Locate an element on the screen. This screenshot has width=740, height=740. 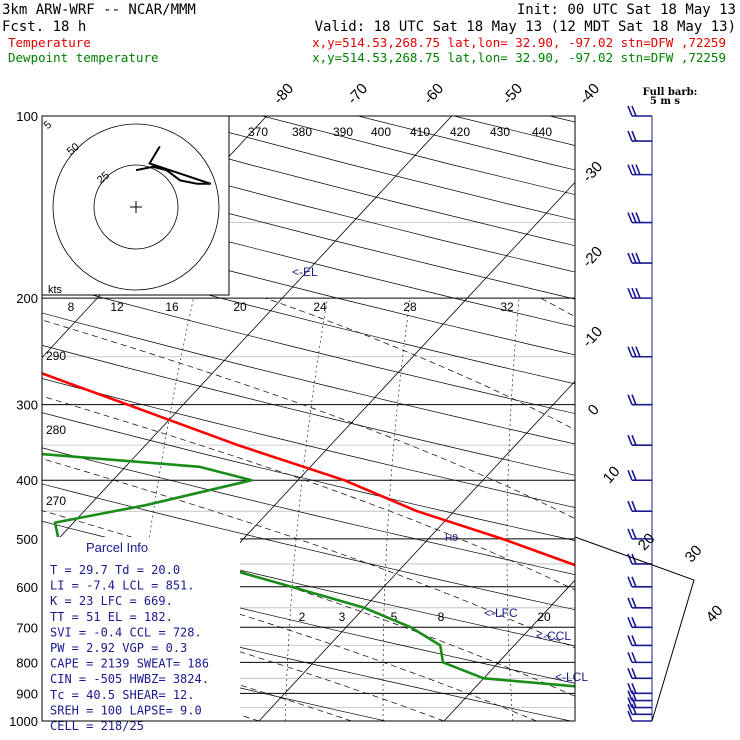
pressure-label: 600 is located at coordinates (27, 587).